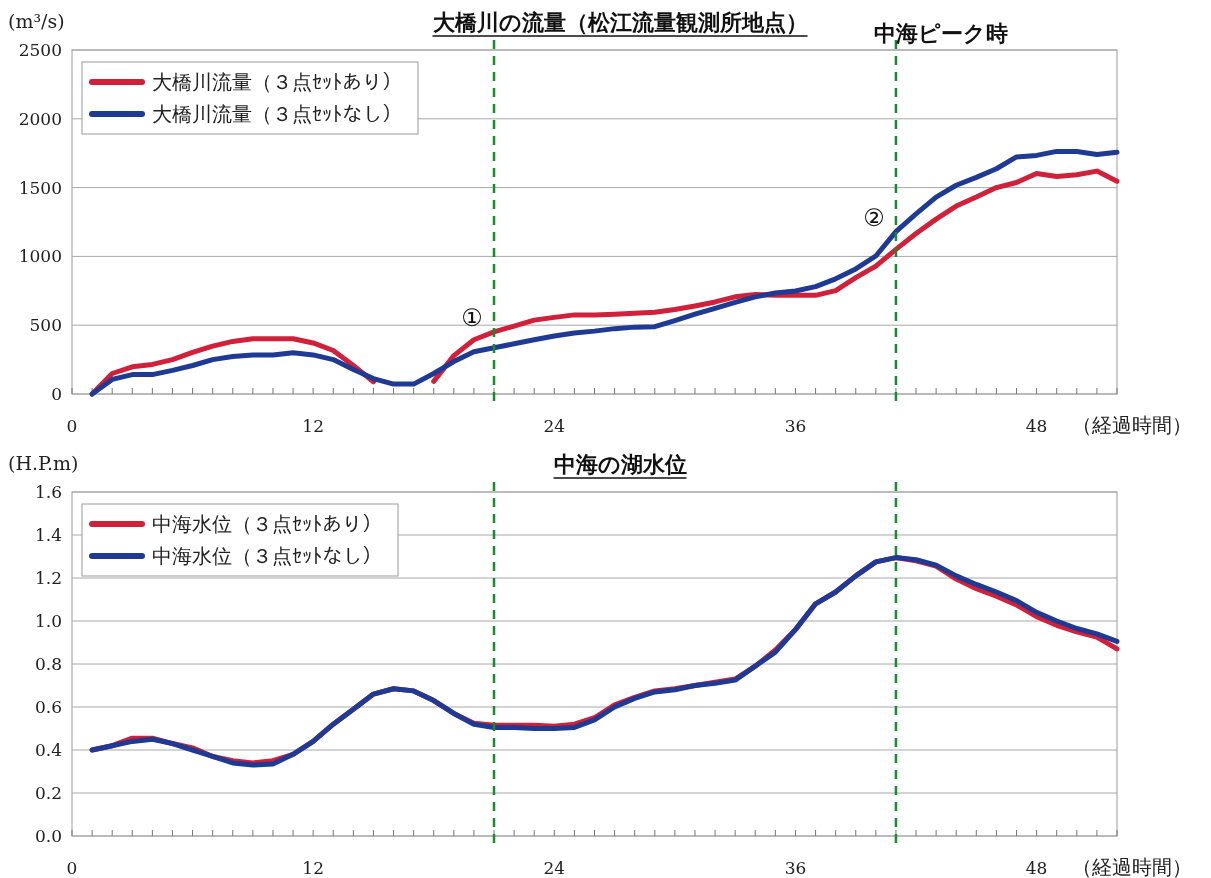 This screenshot has width=1211, height=878. I want to click on annotation: ②, so click(874, 217).